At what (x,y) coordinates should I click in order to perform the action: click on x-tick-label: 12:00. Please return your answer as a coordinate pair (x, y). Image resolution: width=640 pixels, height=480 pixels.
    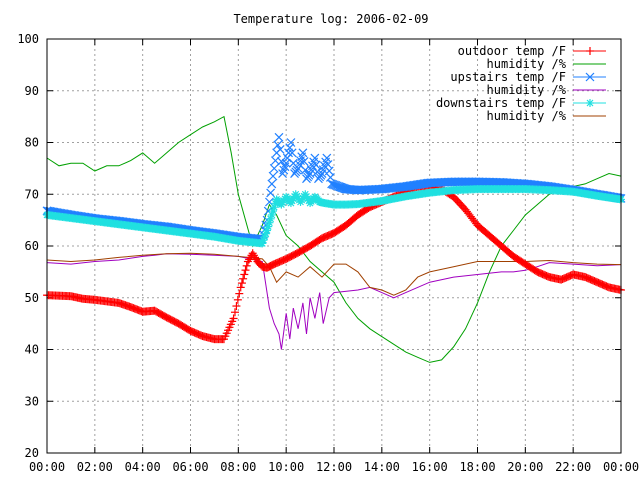
    Looking at the image, I should click on (334, 467).